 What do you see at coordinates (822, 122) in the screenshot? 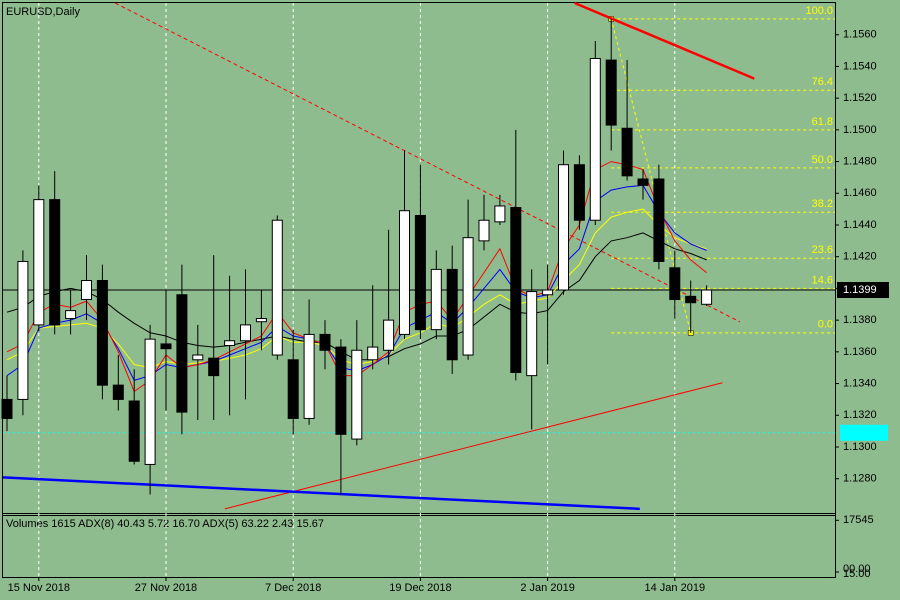
I see `fib-label: 61.8` at bounding box center [822, 122].